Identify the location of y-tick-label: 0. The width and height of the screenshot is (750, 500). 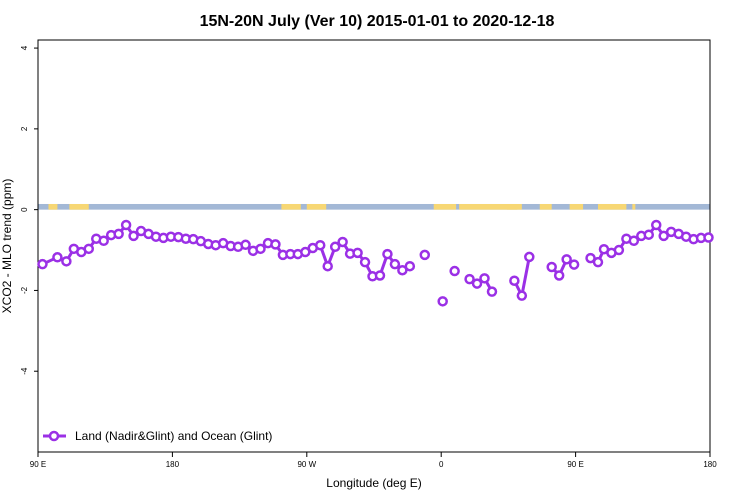
(24, 209).